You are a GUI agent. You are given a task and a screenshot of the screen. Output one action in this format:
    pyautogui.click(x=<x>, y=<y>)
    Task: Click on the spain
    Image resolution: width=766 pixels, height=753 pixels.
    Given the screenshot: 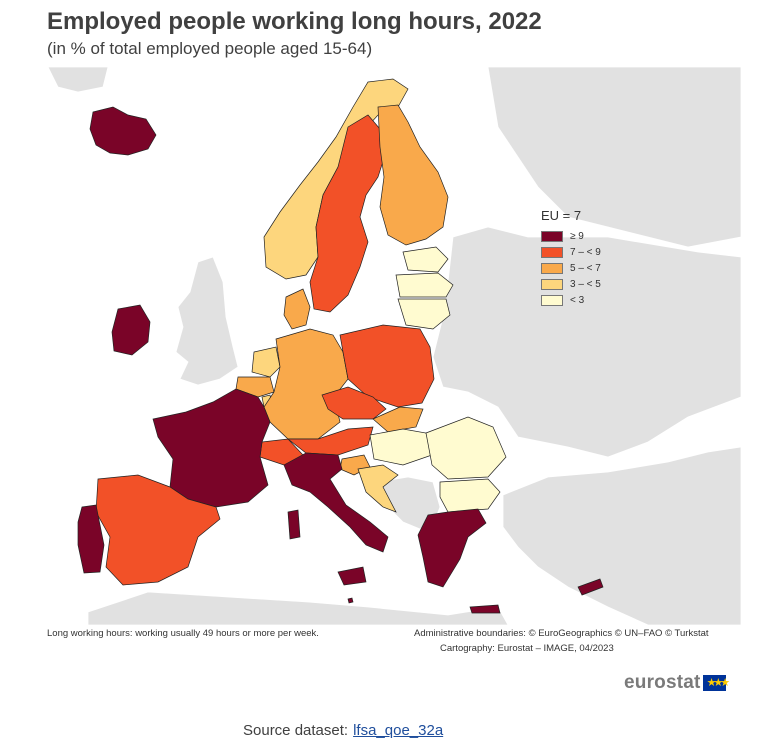 What is the action you would take?
    pyautogui.click(x=158, y=530)
    